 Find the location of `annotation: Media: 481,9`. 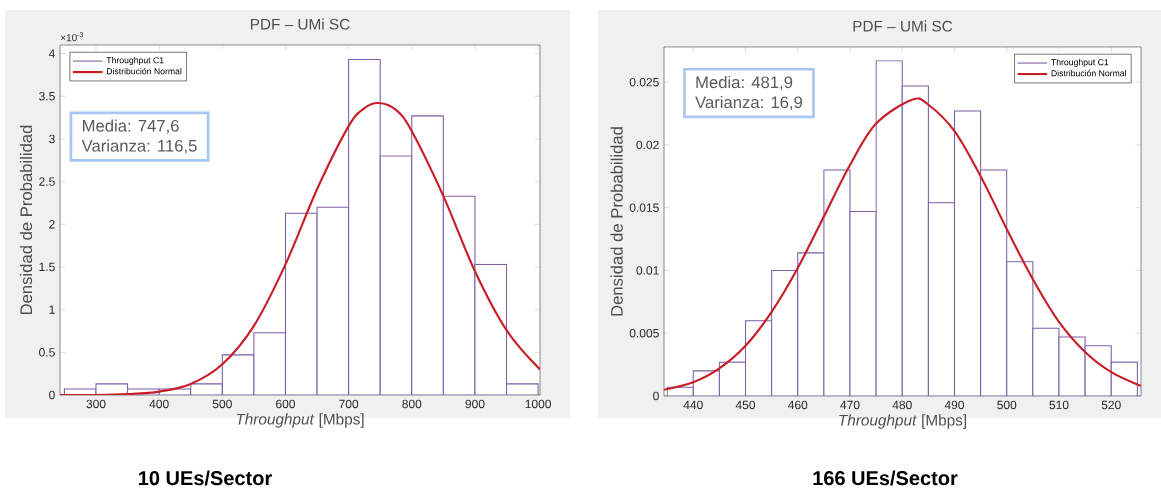

annotation: Media: 481,9 is located at coordinates (744, 83).